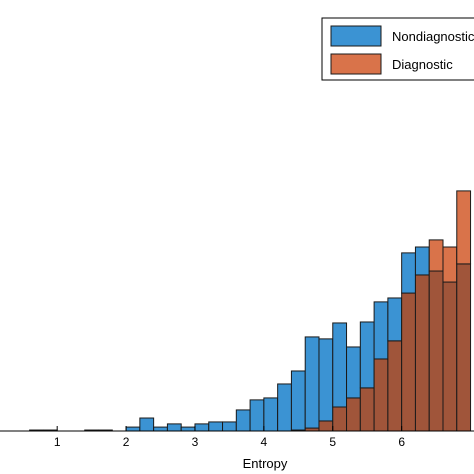  What do you see at coordinates (229, 437) in the screenshot?
I see `x-ticks: 1 2 3 4 5 6` at bounding box center [229, 437].